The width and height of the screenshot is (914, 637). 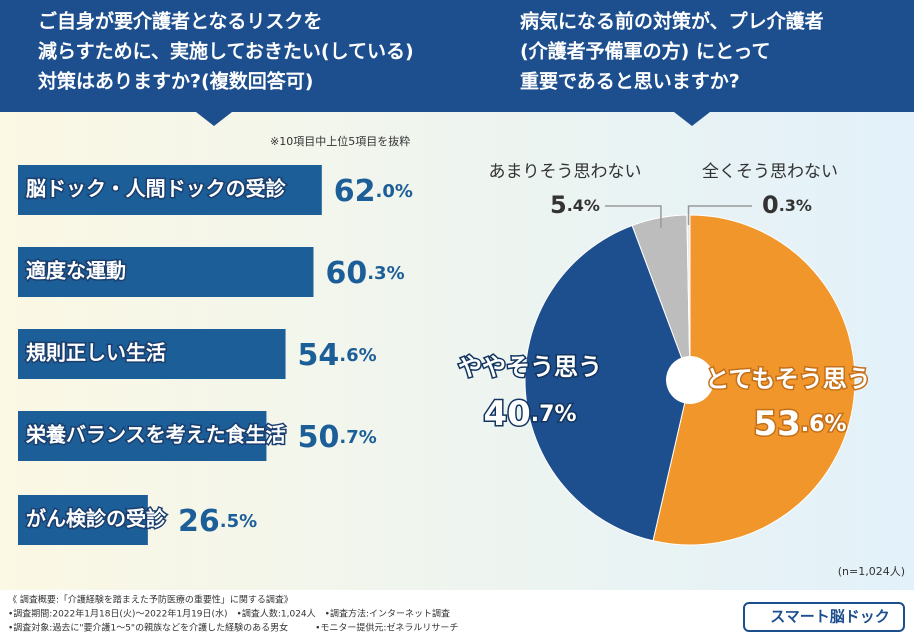 What do you see at coordinates (799, 424) in the screenshot?
I see `pie-value-label: 53.6%` at bounding box center [799, 424].